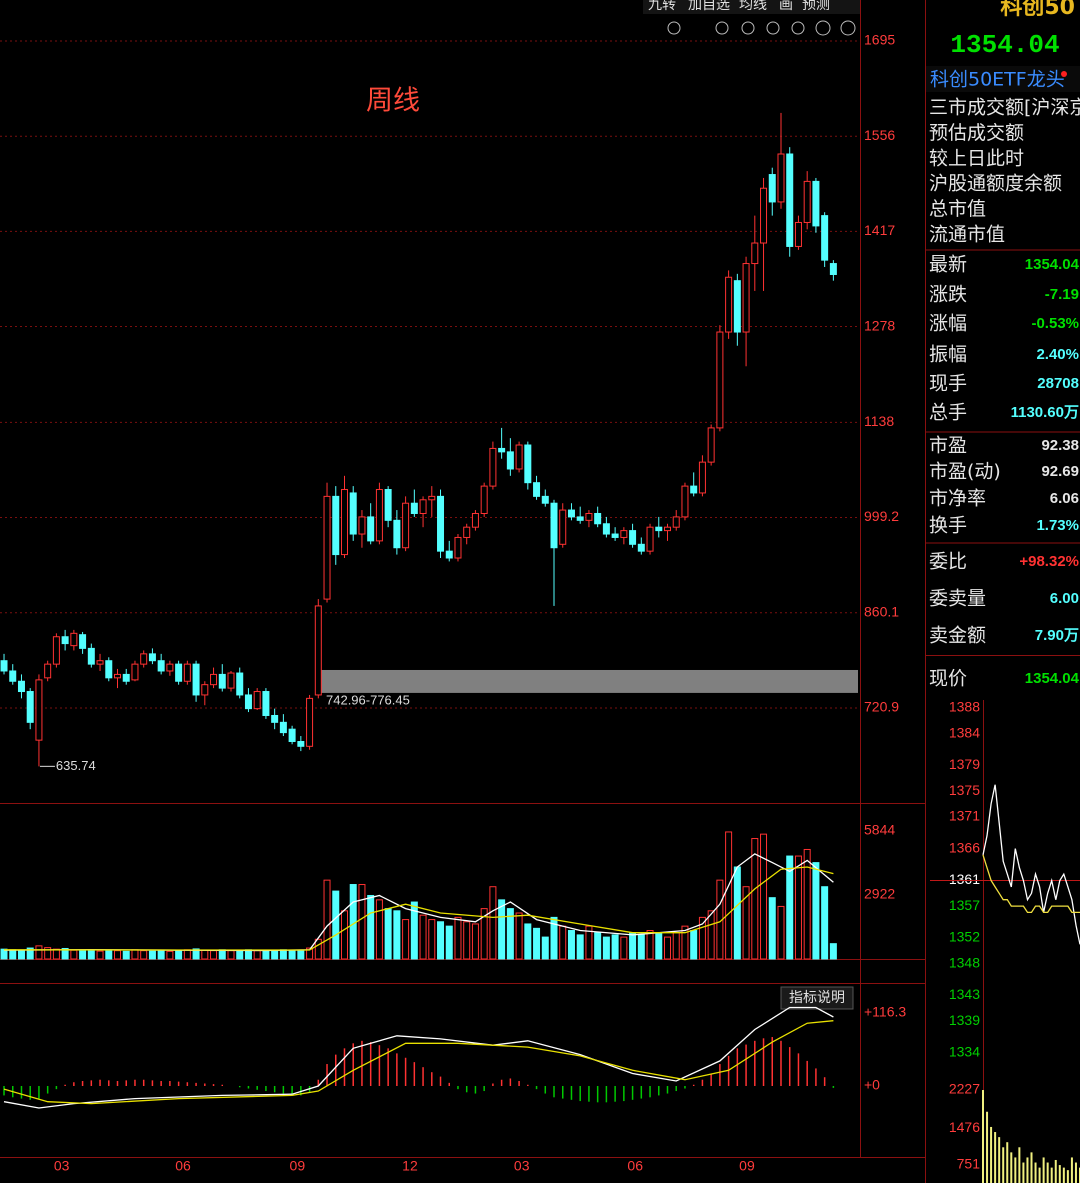  I want to click on y-tick-label: +116.3, so click(885, 1012).